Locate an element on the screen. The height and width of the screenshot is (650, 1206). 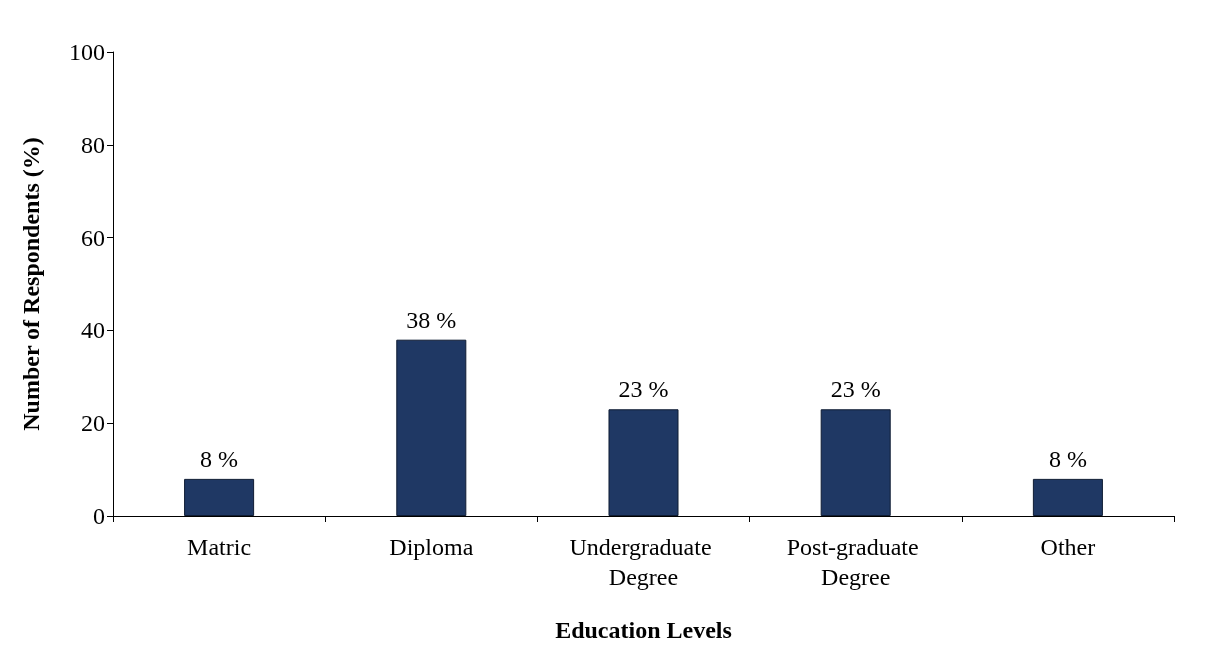
x-tick-label: Other is located at coordinates (1068, 547).